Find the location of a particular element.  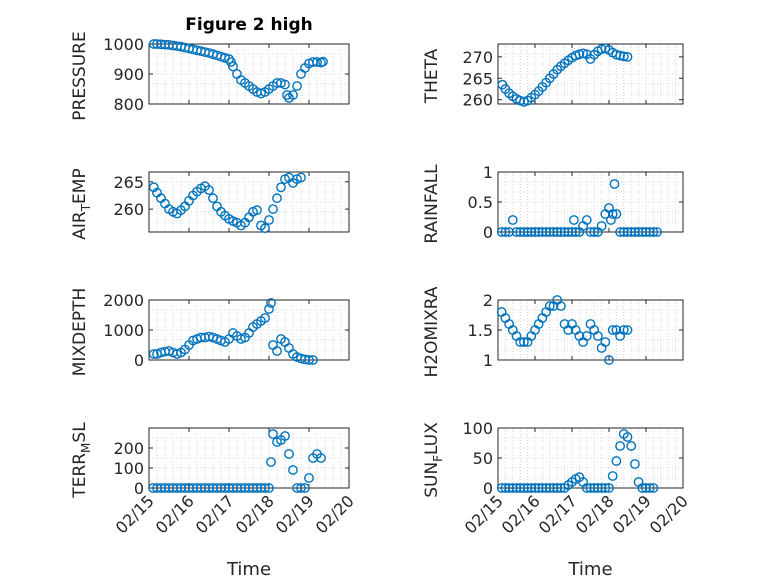

y-tick-label: 2000 is located at coordinates (123, 300).